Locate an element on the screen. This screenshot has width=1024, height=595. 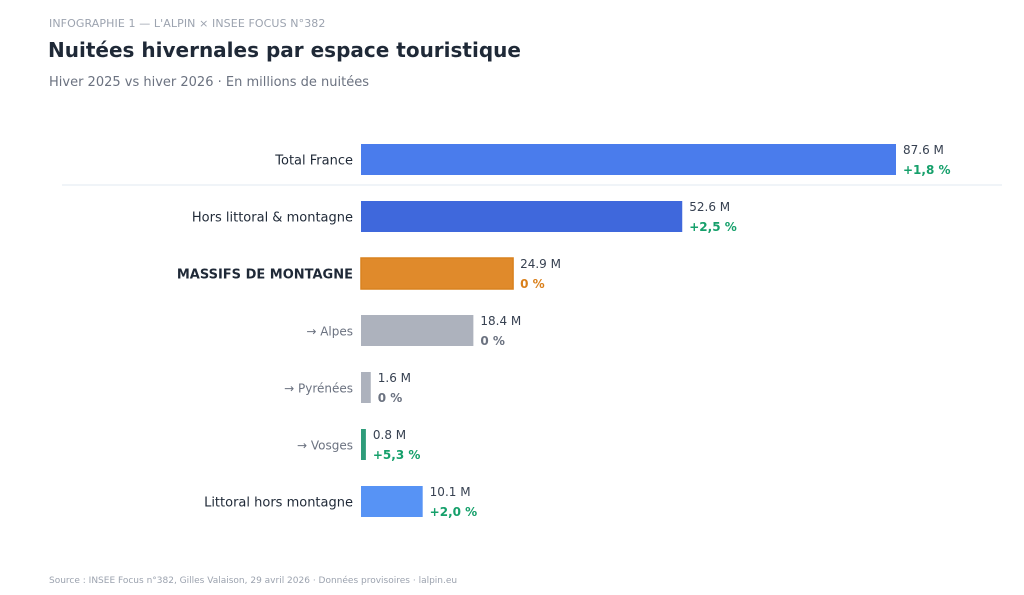
value-label: 18.4 M is located at coordinates (500, 321).